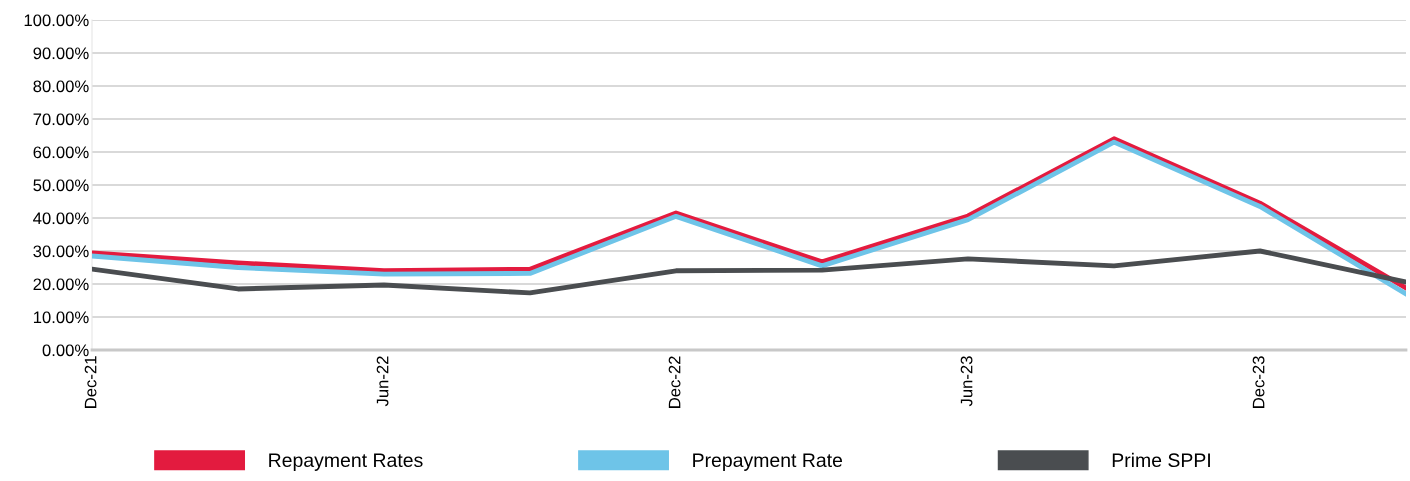 The height and width of the screenshot is (481, 1410). I want to click on y-tick-label: 90.00%, so click(61, 53).